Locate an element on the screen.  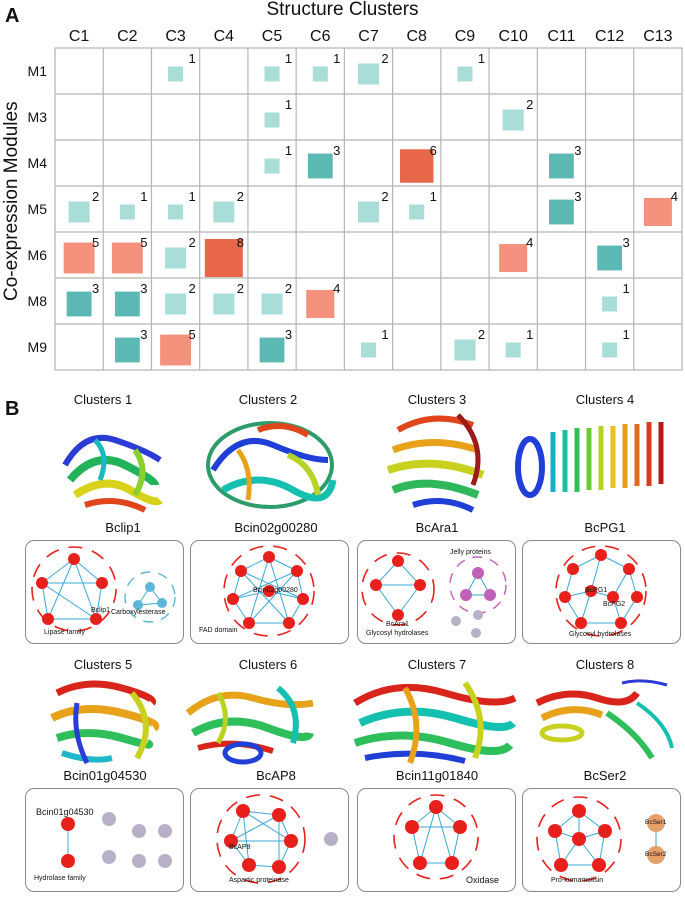
heatmap-cell-M5-C3 is located at coordinates (176, 212).